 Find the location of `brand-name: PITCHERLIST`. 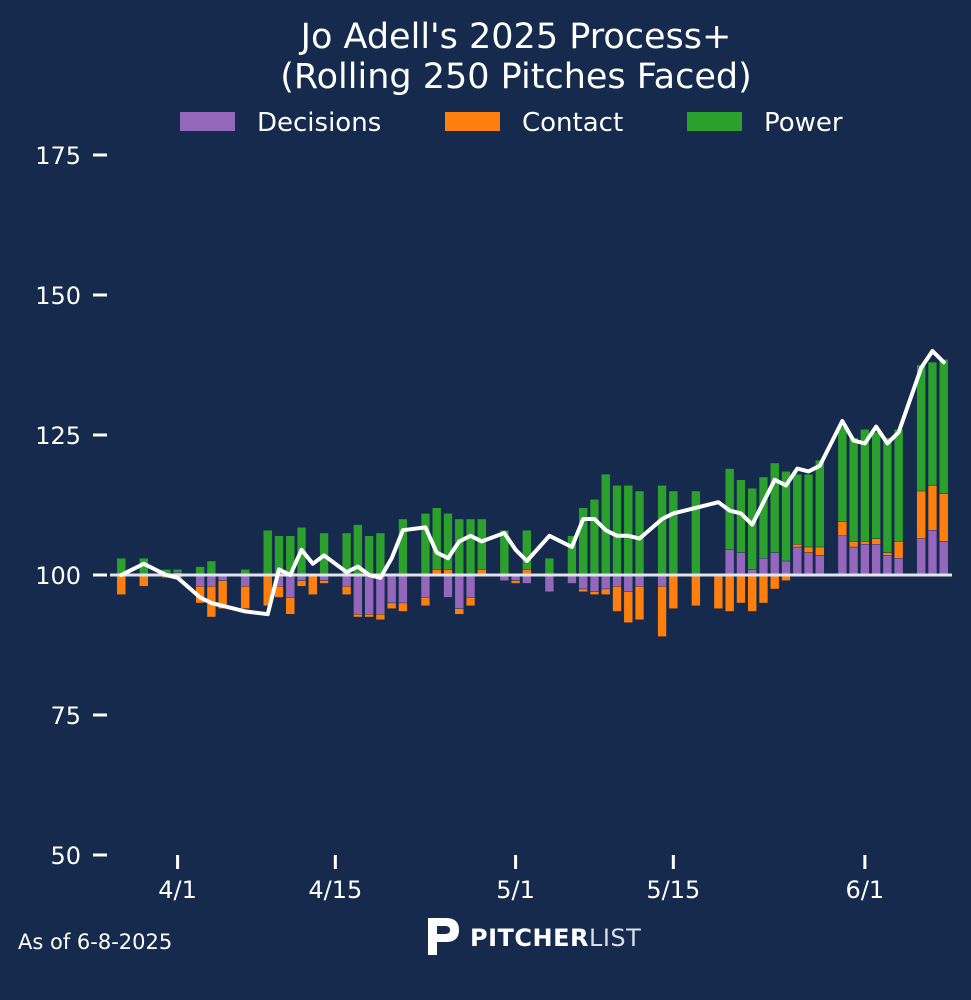

brand-name: PITCHERLIST is located at coordinates (555, 938).